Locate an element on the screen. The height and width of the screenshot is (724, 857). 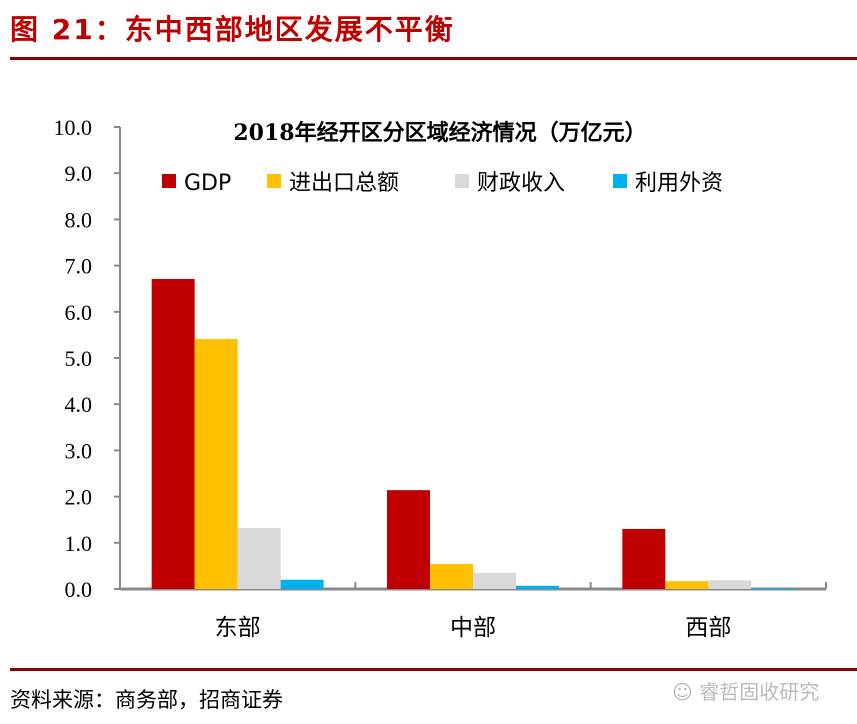
x-tick-label: 中部 is located at coordinates (473, 628).